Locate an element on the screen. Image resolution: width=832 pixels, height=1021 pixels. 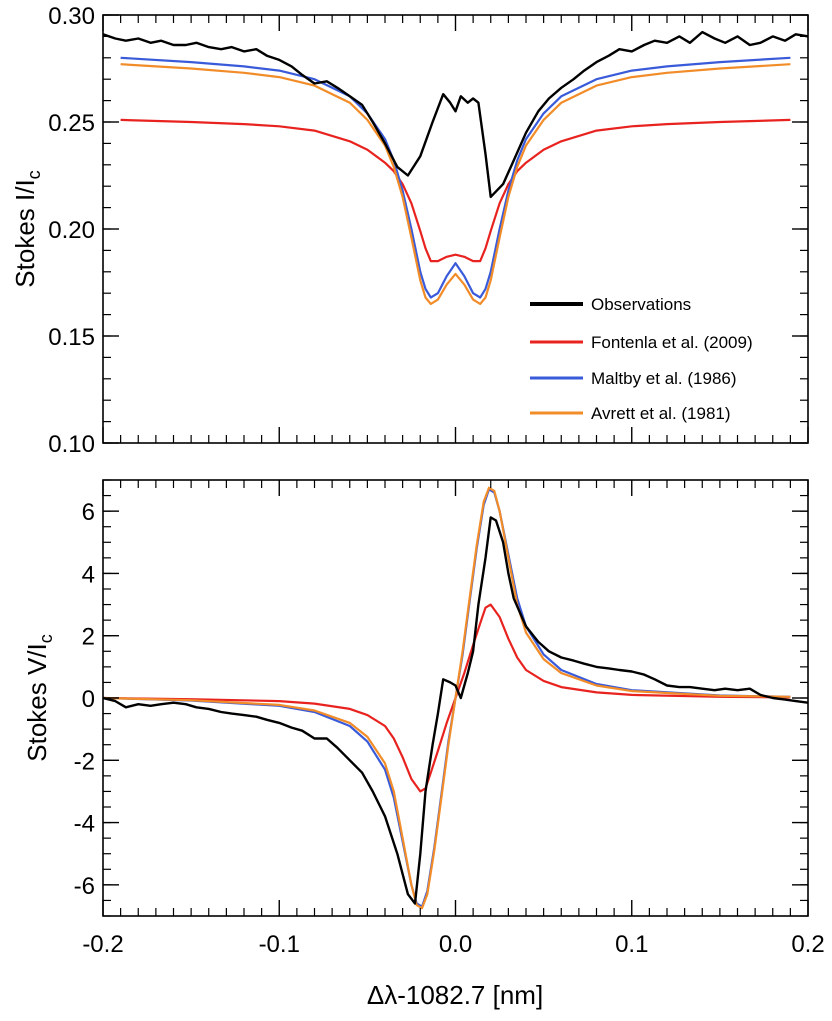
x-tick-label: 0.0 is located at coordinates (455, 944).